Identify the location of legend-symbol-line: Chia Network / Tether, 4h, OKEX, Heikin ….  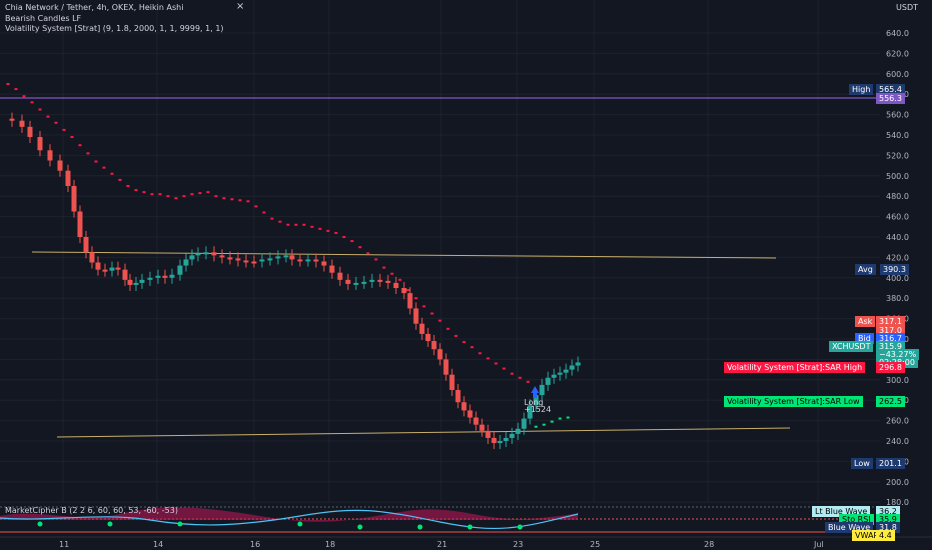
(94, 7).